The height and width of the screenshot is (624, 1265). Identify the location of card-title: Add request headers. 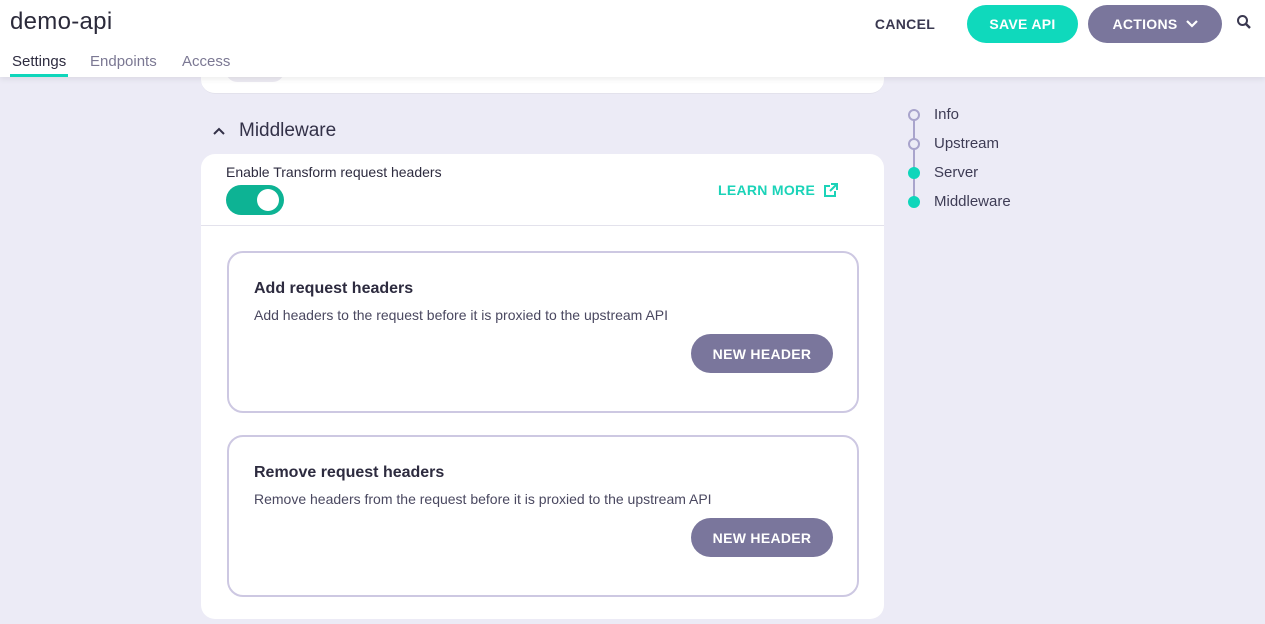
(334, 288).